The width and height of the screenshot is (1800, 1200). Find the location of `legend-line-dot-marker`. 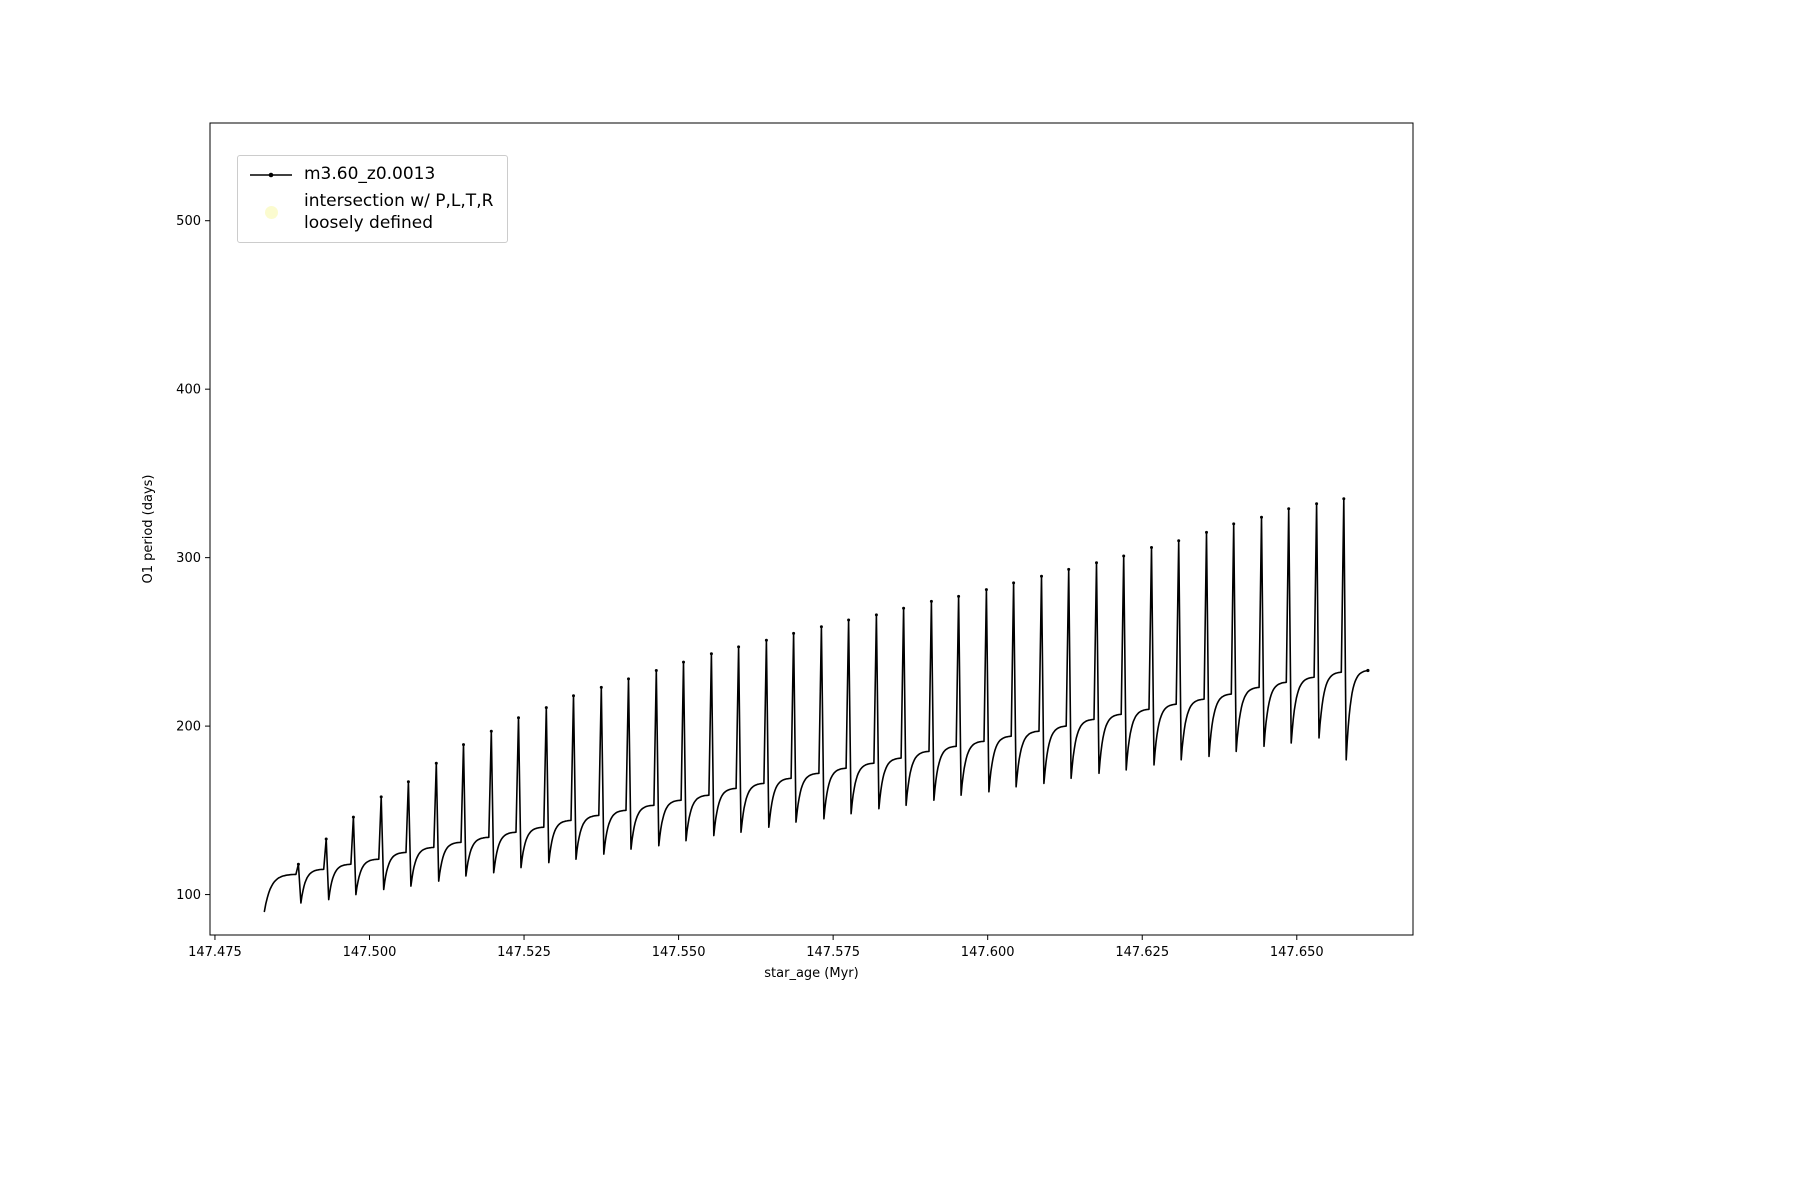

legend-line-dot-marker is located at coordinates (271, 175).